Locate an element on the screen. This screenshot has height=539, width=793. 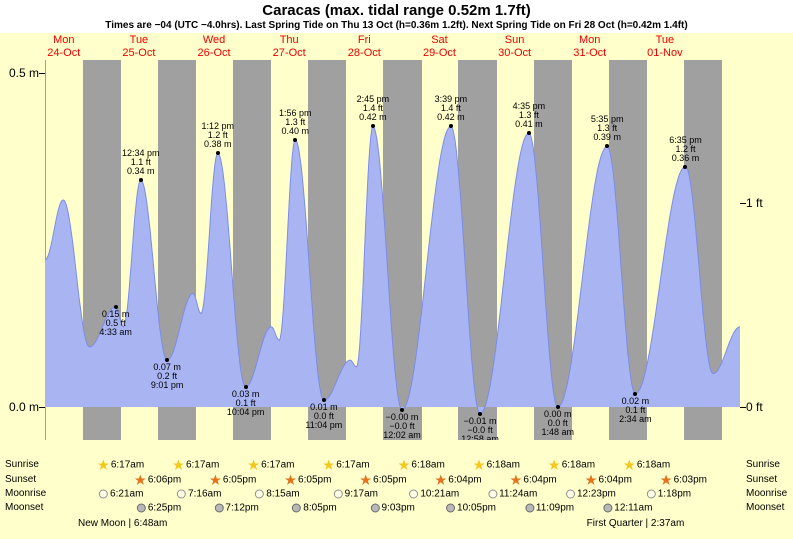
extreme-annotation: −0.01 m −0.0 ft 12:58 am is located at coordinates (480, 428).